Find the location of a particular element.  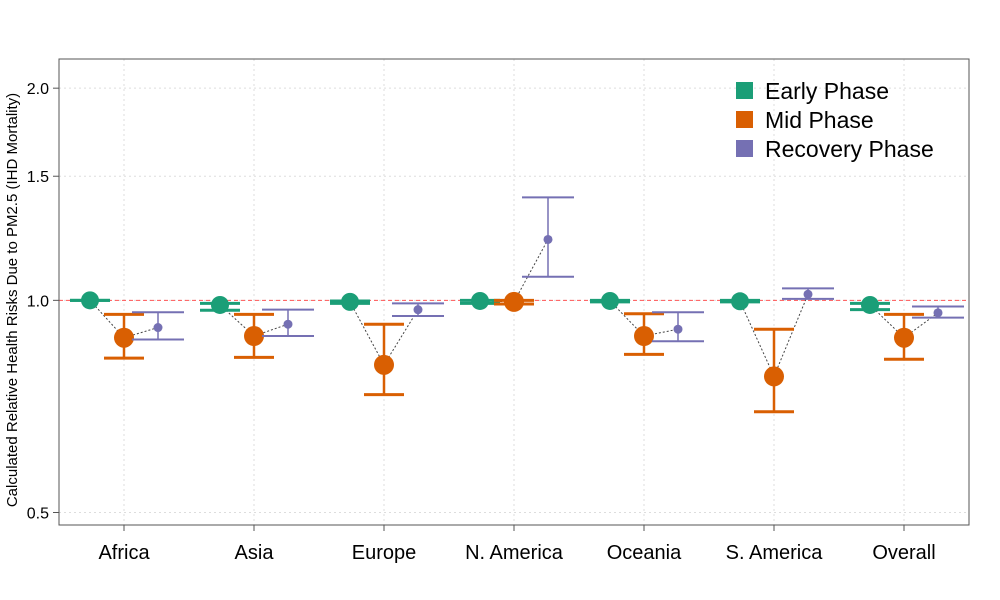

legend-label: Mid Phase is located at coordinates (819, 120).